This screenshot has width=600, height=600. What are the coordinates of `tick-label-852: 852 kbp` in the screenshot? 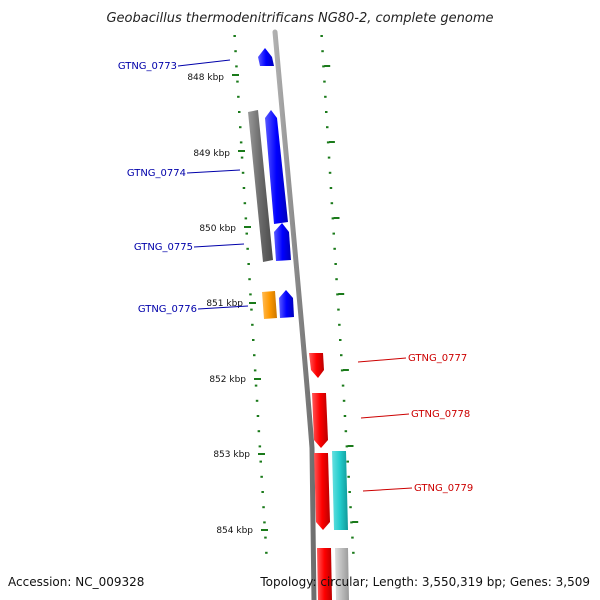 It's located at (227, 380).